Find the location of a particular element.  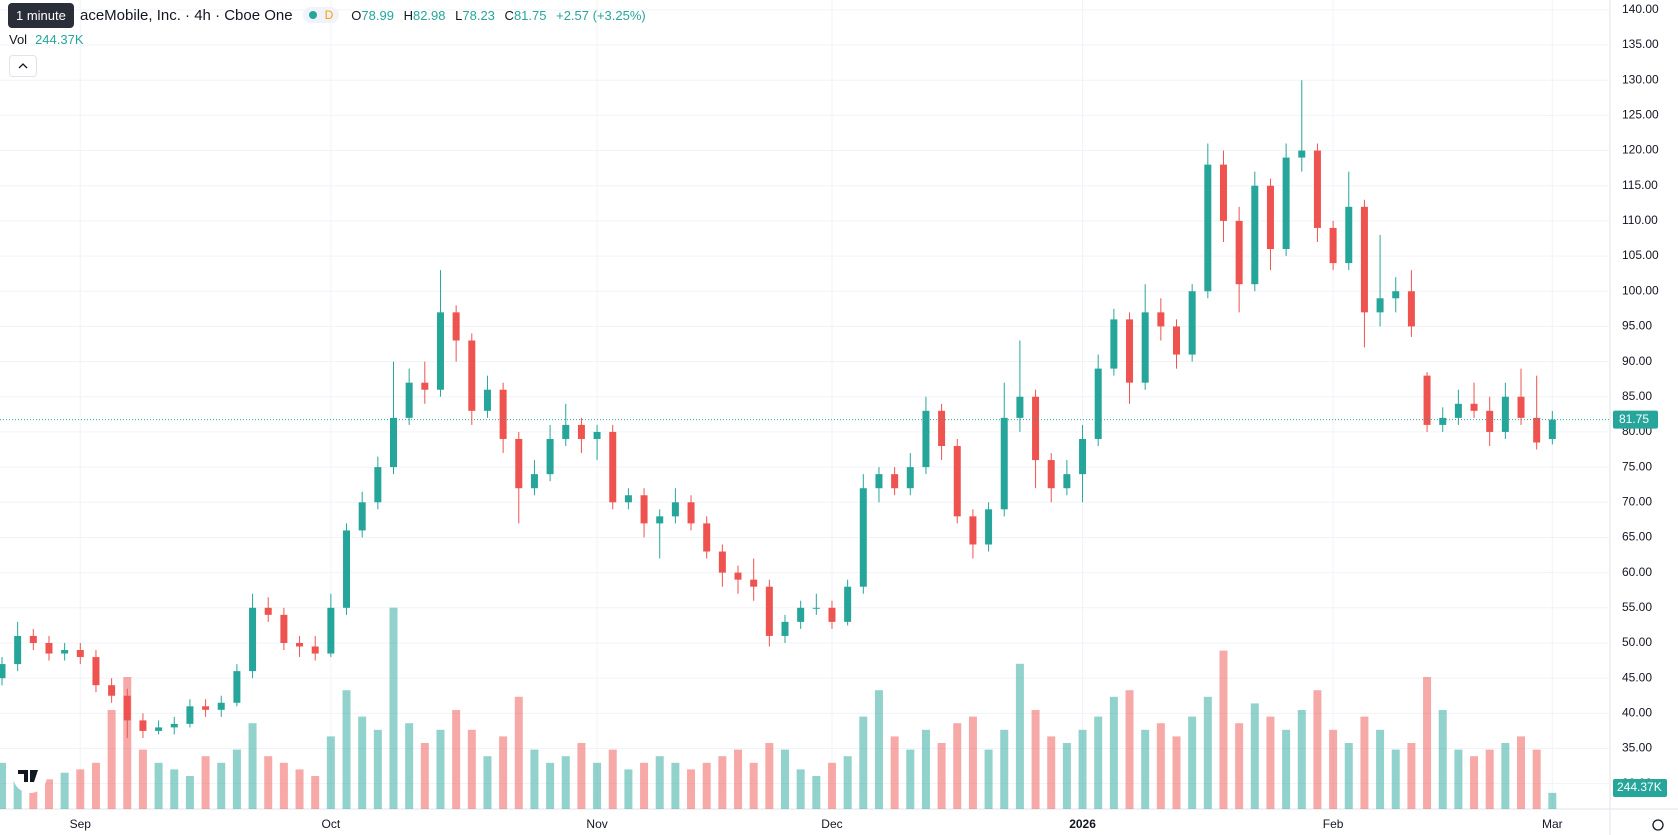

collapse-button is located at coordinates (23, 66).